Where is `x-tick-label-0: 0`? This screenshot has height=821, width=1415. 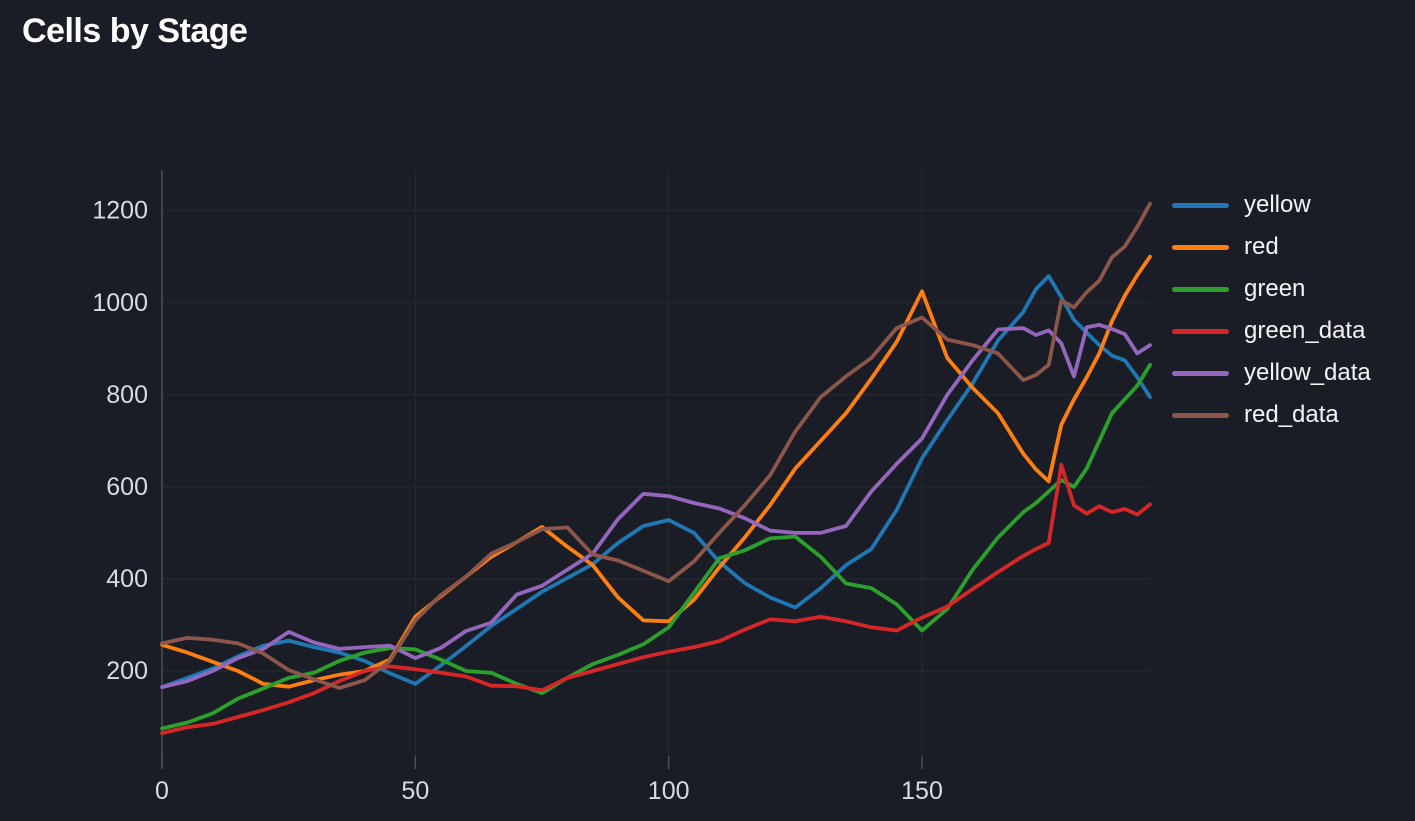 x-tick-label-0: 0 is located at coordinates (162, 791).